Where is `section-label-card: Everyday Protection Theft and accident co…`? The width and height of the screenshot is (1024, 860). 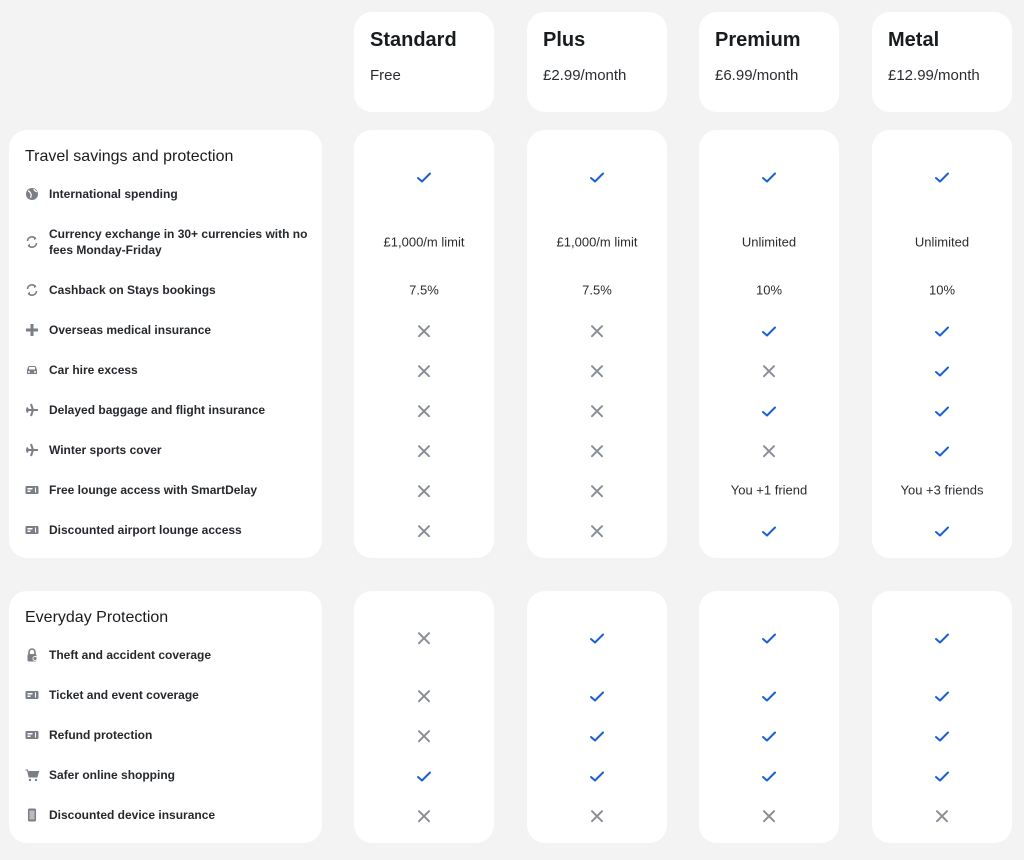
section-label-card: Everyday Protection Theft and accident co… is located at coordinates (165, 717).